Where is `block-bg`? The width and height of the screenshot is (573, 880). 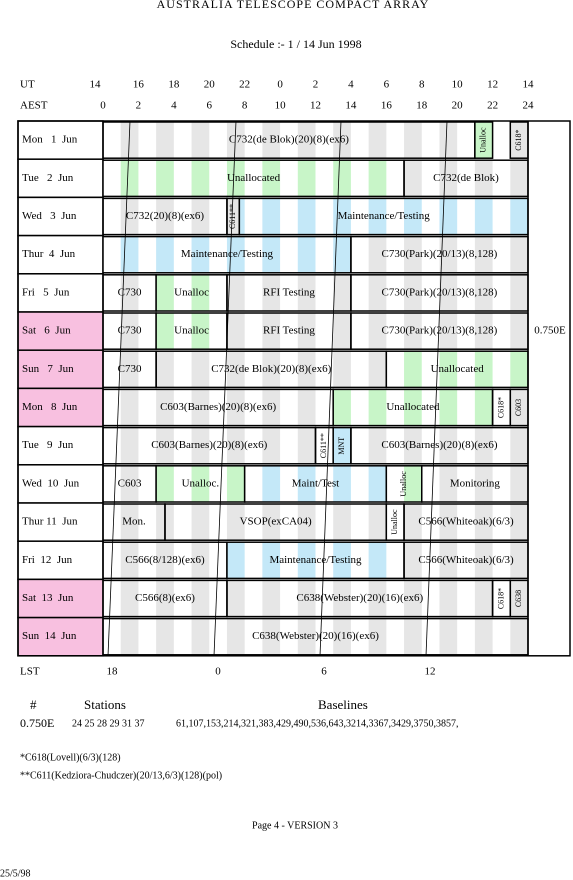
block-bg is located at coordinates (254, 178).